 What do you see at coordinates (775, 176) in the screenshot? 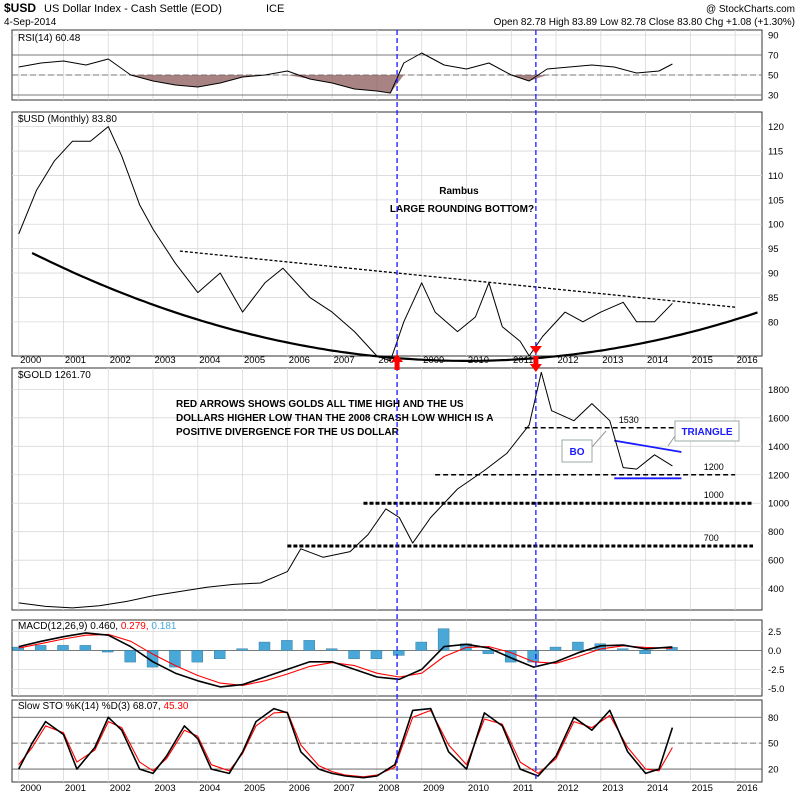
I see `usd-ytick-label: 110` at bounding box center [775, 176].